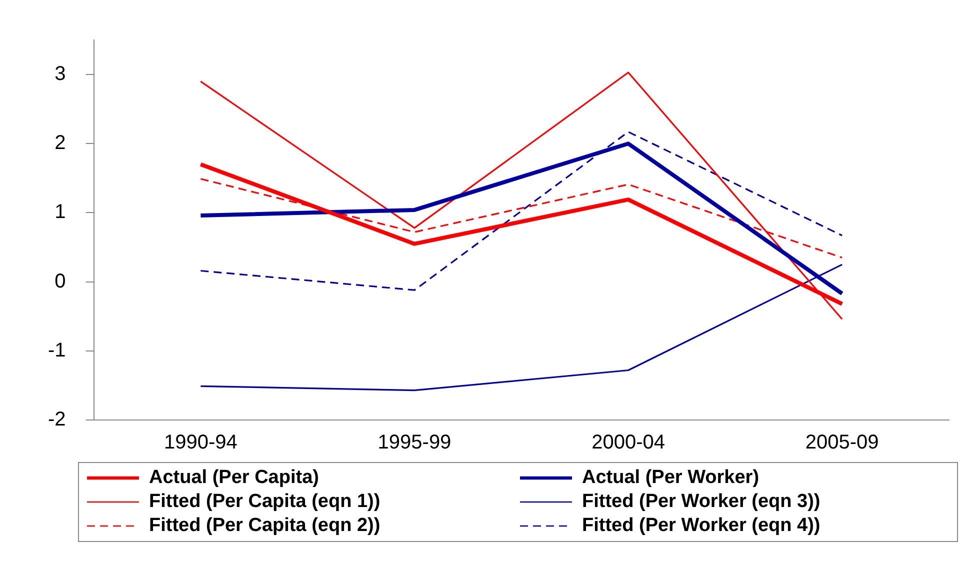 The height and width of the screenshot is (575, 965). Describe the element at coordinates (264, 502) in the screenshot. I see `legend-label: Fitted (Per Capita (eqn 1))` at that location.